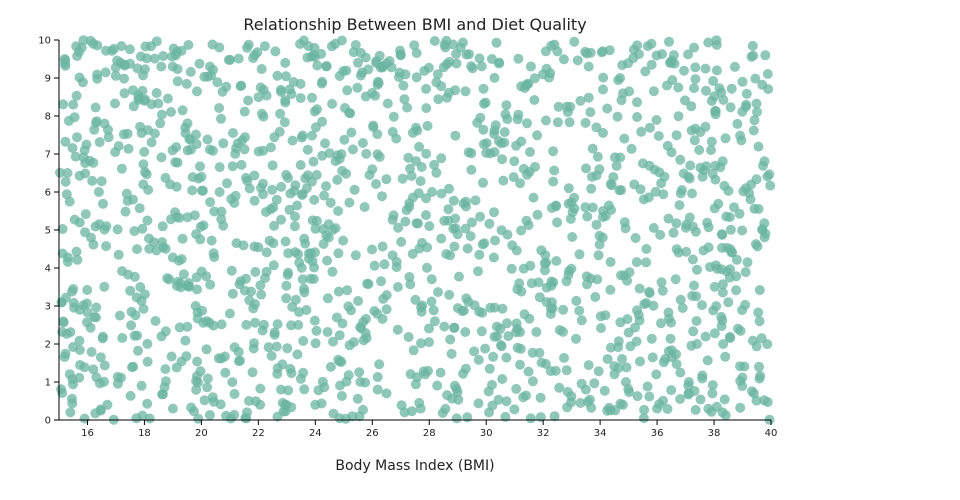  I want to click on x-tick-label: 32, so click(543, 433).